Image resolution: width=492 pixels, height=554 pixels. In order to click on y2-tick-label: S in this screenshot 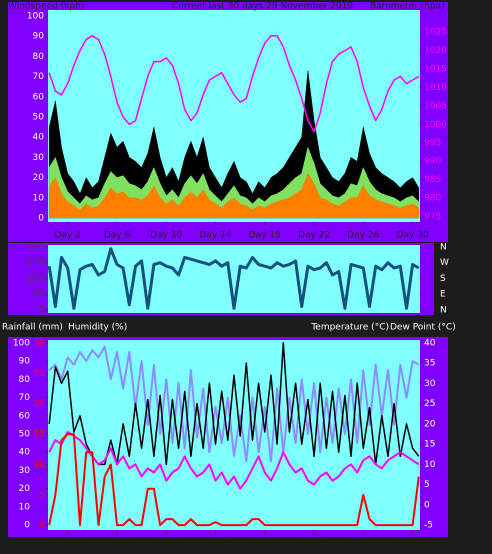, I will do `click(443, 279)`.